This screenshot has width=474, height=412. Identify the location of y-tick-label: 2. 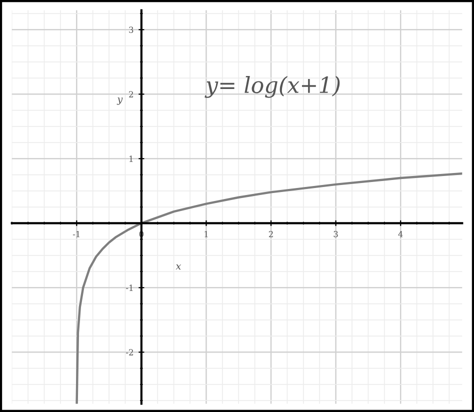
(131, 94).